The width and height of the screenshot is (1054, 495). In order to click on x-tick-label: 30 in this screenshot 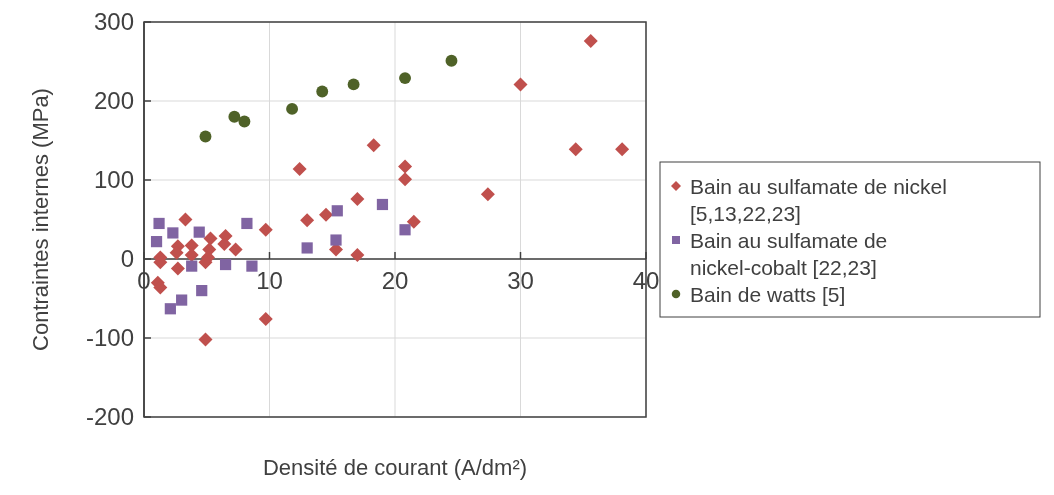, I will do `click(520, 280)`.